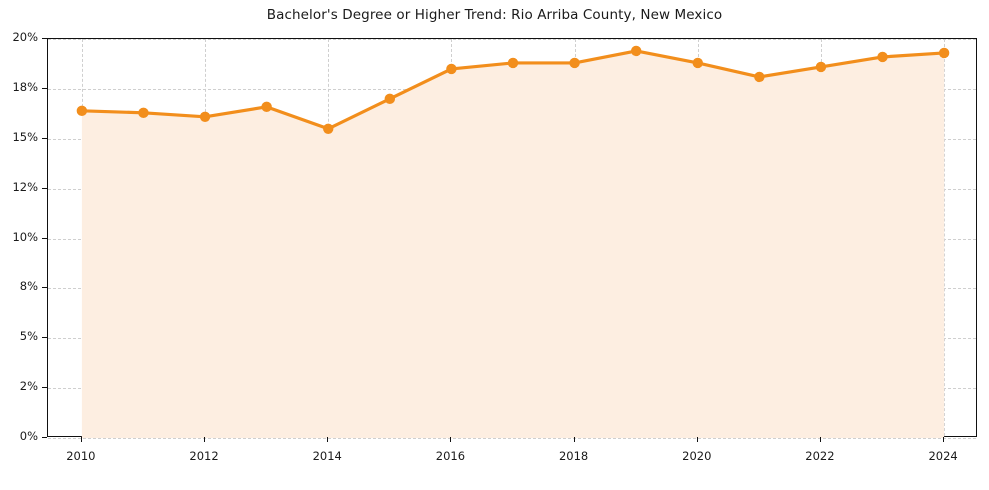 This screenshot has width=989, height=490. Describe the element at coordinates (44, 437) in the screenshot. I see `y-axis-tick-mark` at that location.